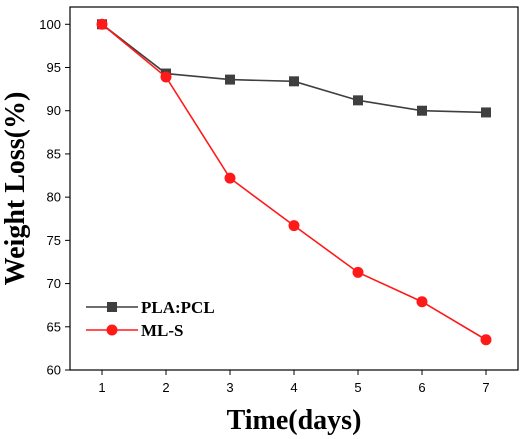 The image size is (526, 439). I want to click on y-tick-label: 85, so click(54, 153).